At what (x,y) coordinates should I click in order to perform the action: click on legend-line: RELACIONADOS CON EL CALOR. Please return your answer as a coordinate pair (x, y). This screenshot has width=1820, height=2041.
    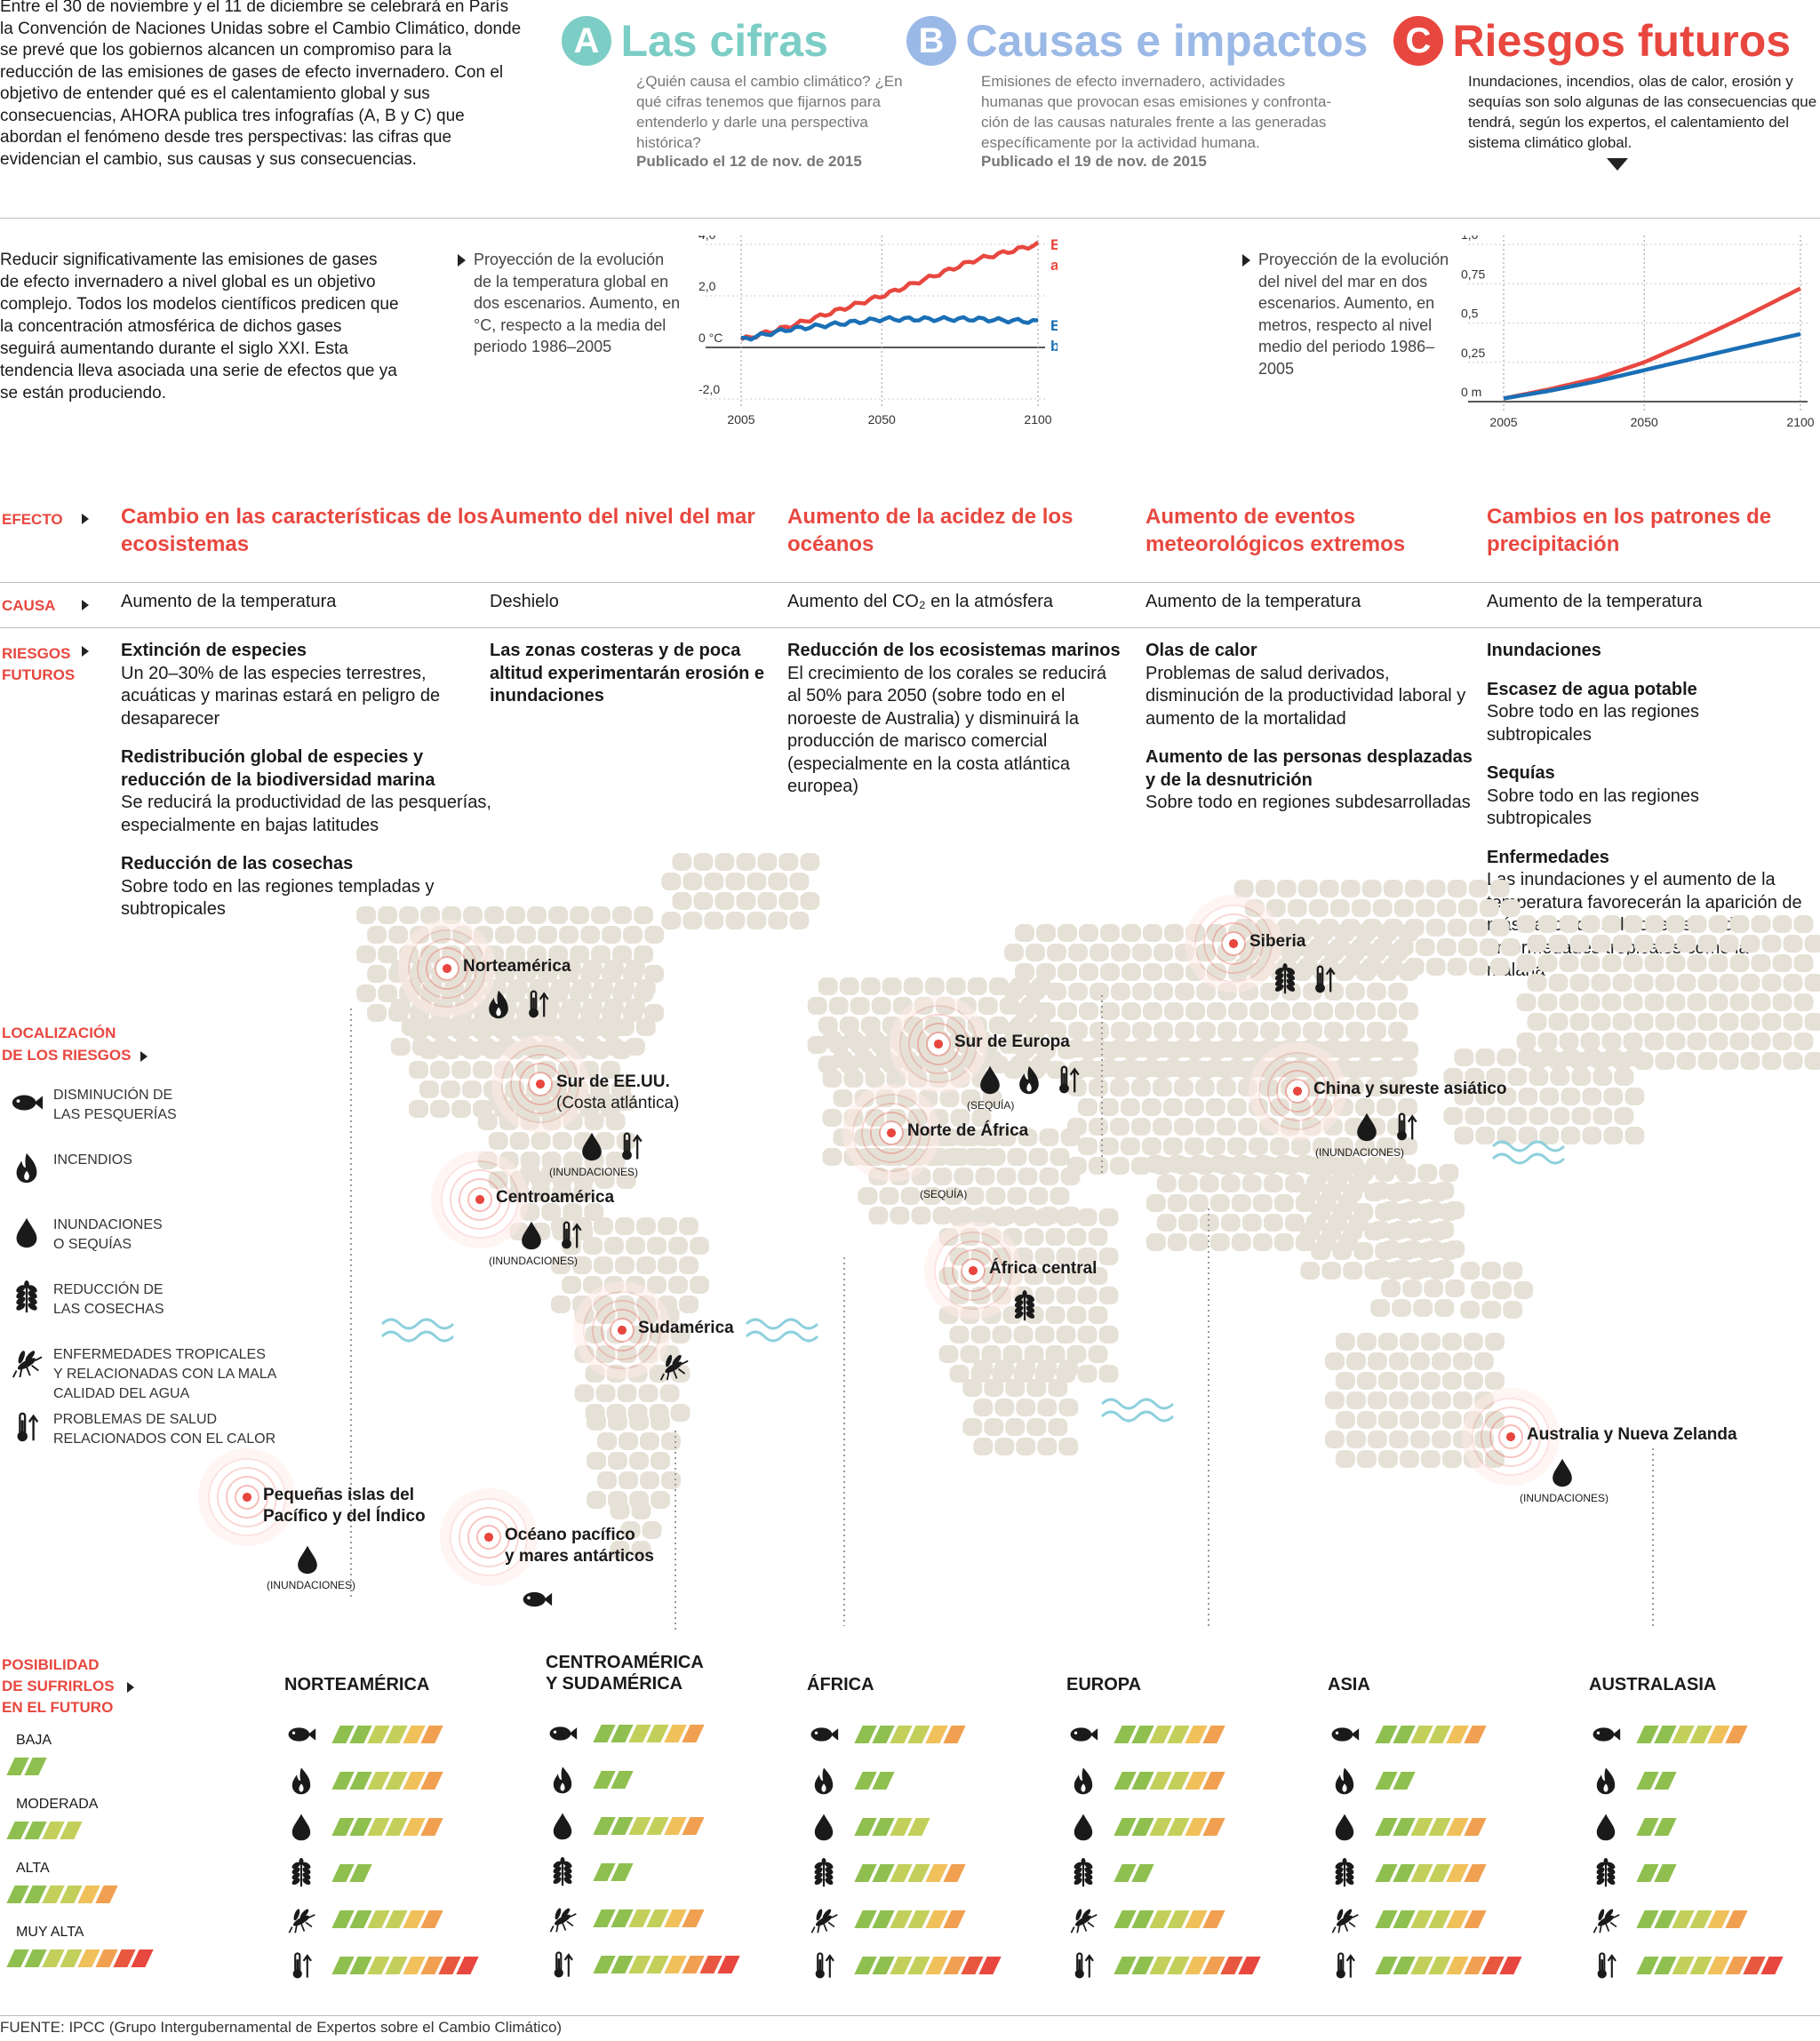
    Looking at the image, I should click on (164, 1439).